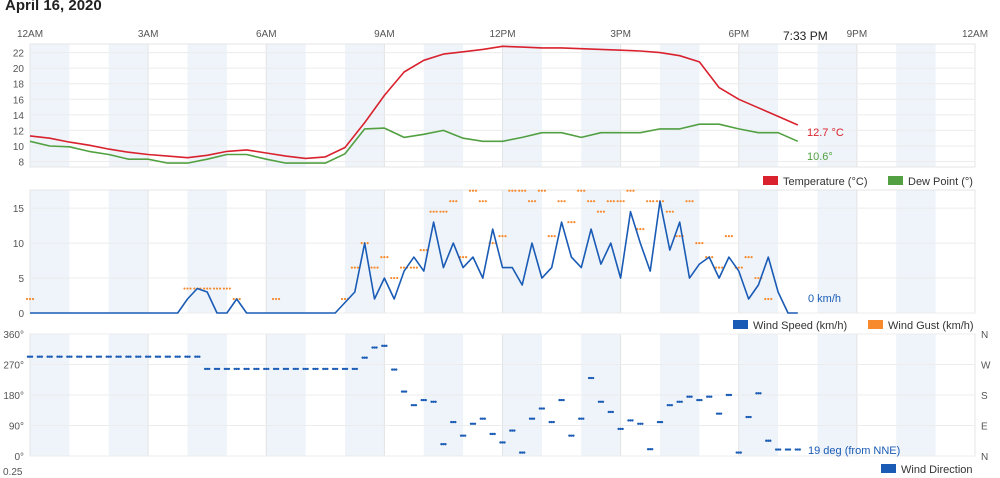 The image size is (1000, 478). What do you see at coordinates (937, 470) in the screenshot?
I see `legend-label-wind-direction: Wind Direction` at bounding box center [937, 470].